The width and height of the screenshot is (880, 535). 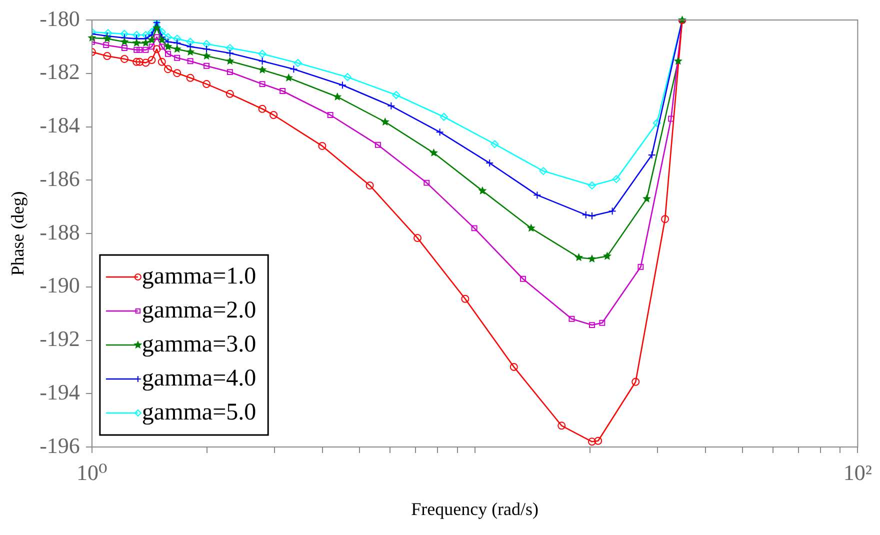 I want to click on y-tick-label: -182, so click(x=60, y=71).